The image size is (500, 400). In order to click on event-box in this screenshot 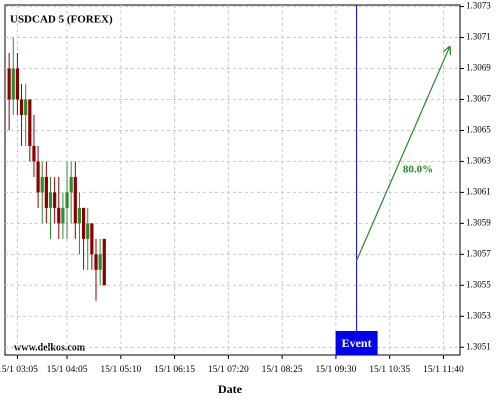, I will do `click(356, 343)`.